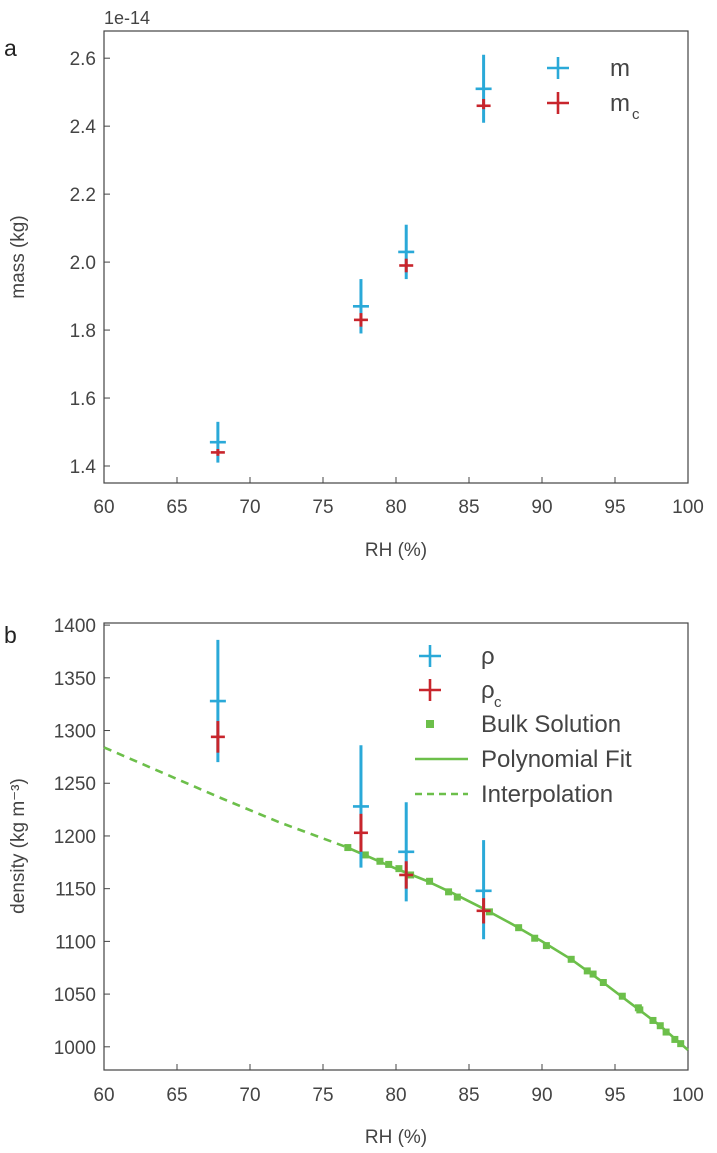  Describe the element at coordinates (593, 106) in the screenshot. I see `legend-item-mc: m c` at that location.